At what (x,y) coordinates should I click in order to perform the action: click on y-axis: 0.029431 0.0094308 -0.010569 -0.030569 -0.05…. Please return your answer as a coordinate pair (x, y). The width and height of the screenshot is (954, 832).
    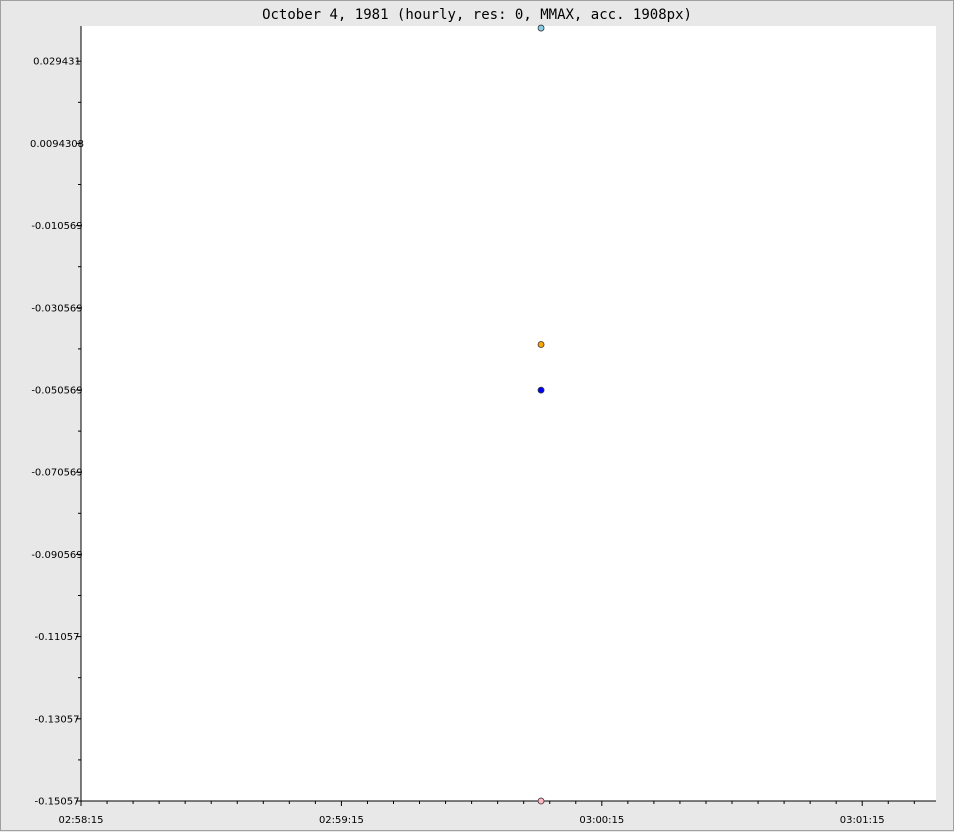
    Looking at the image, I should click on (57, 417).